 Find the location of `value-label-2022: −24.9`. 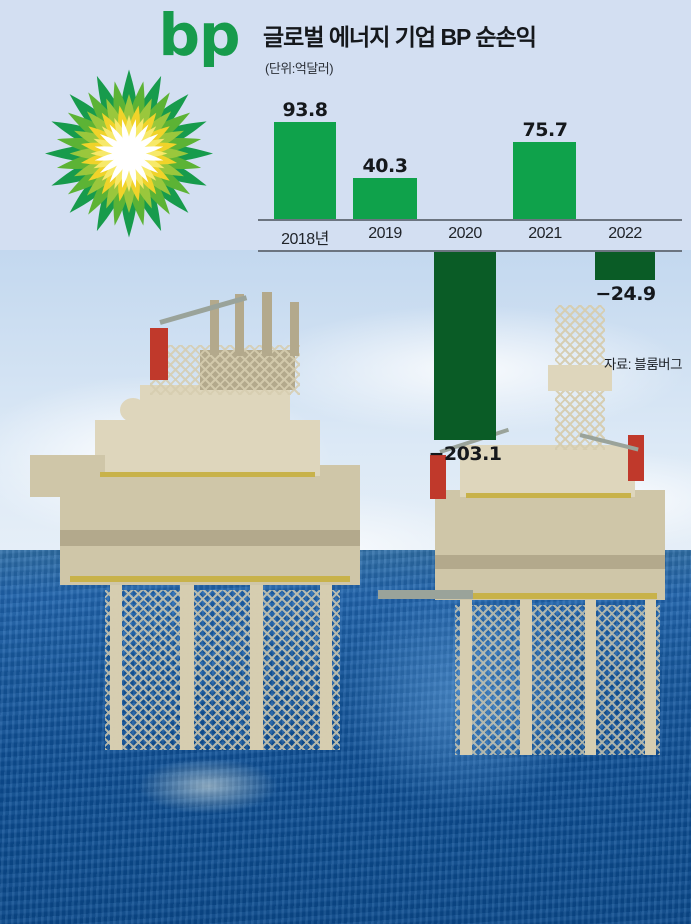

value-label-2022: −24.9 is located at coordinates (625, 294).